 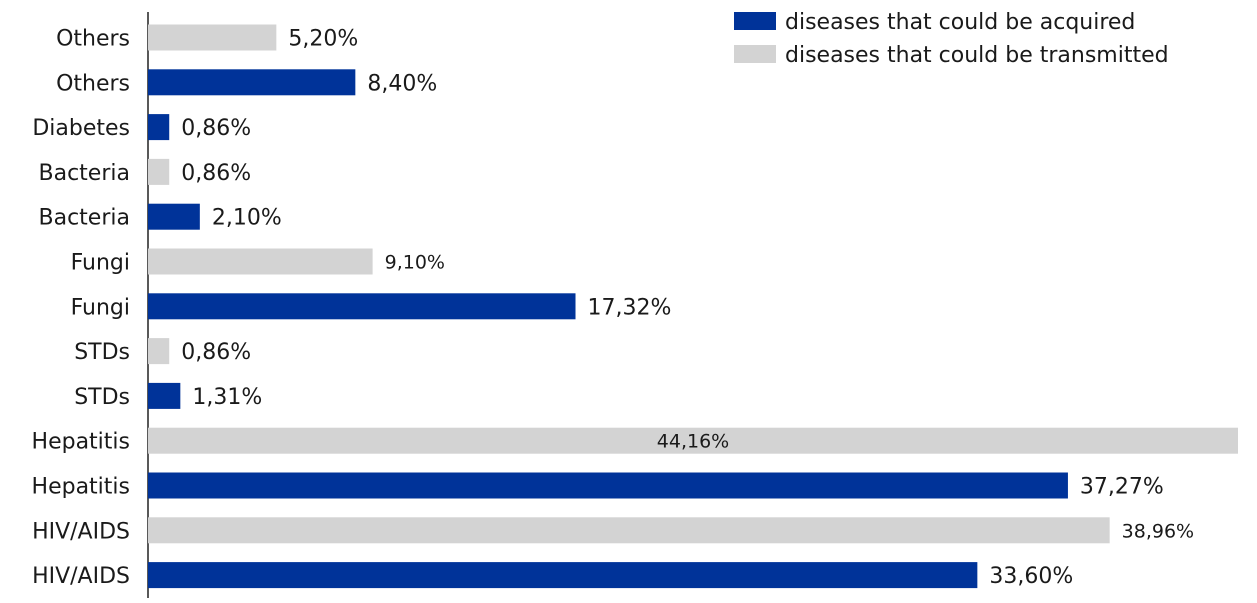 What do you see at coordinates (960, 22) in the screenshot?
I see `legend-label: diseases that could be acquired` at bounding box center [960, 22].